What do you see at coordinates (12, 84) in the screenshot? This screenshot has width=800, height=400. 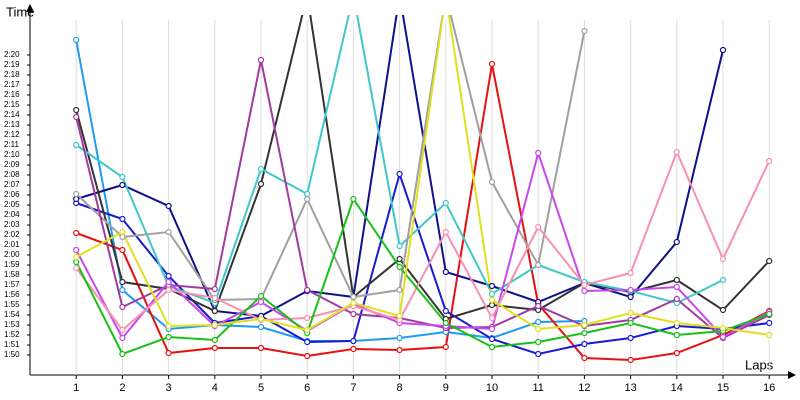 I see `y-tick-label: 2:17` at bounding box center [12, 84].